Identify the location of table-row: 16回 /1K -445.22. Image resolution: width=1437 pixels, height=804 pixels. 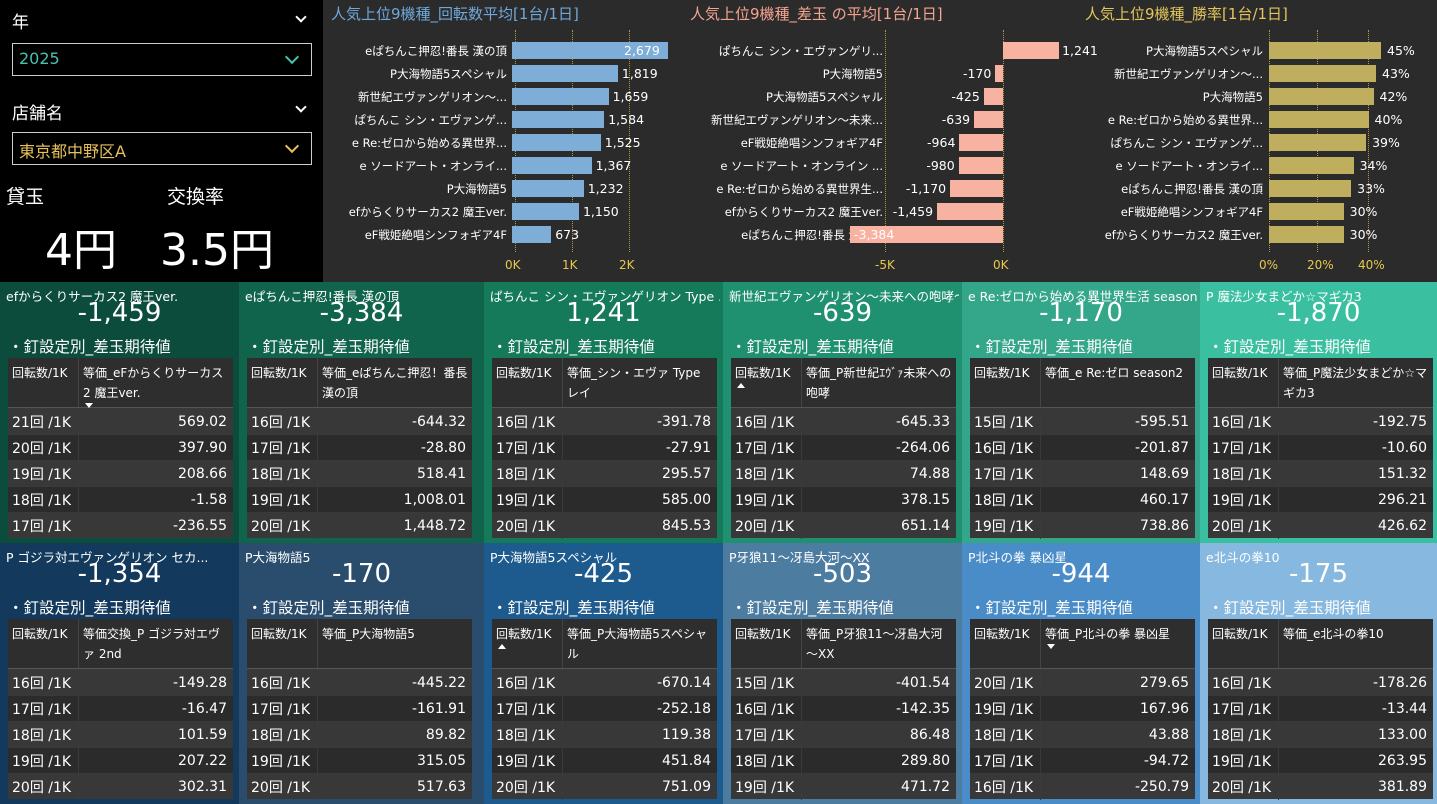
(359, 682).